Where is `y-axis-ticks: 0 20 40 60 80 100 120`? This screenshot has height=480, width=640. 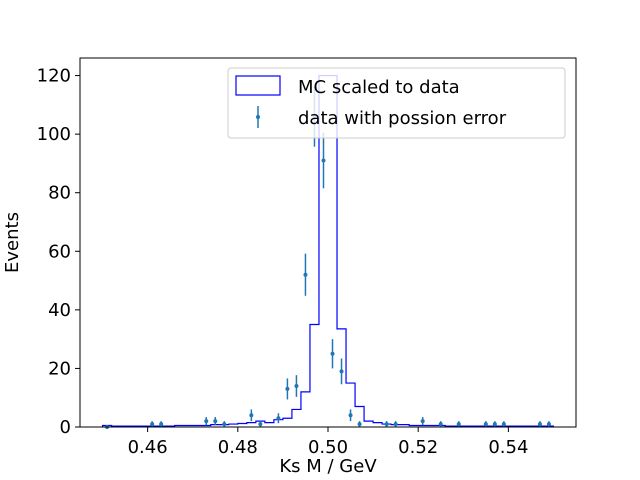 y-axis-ticks: 0 20 40 60 80 100 120 is located at coordinates (58, 252).